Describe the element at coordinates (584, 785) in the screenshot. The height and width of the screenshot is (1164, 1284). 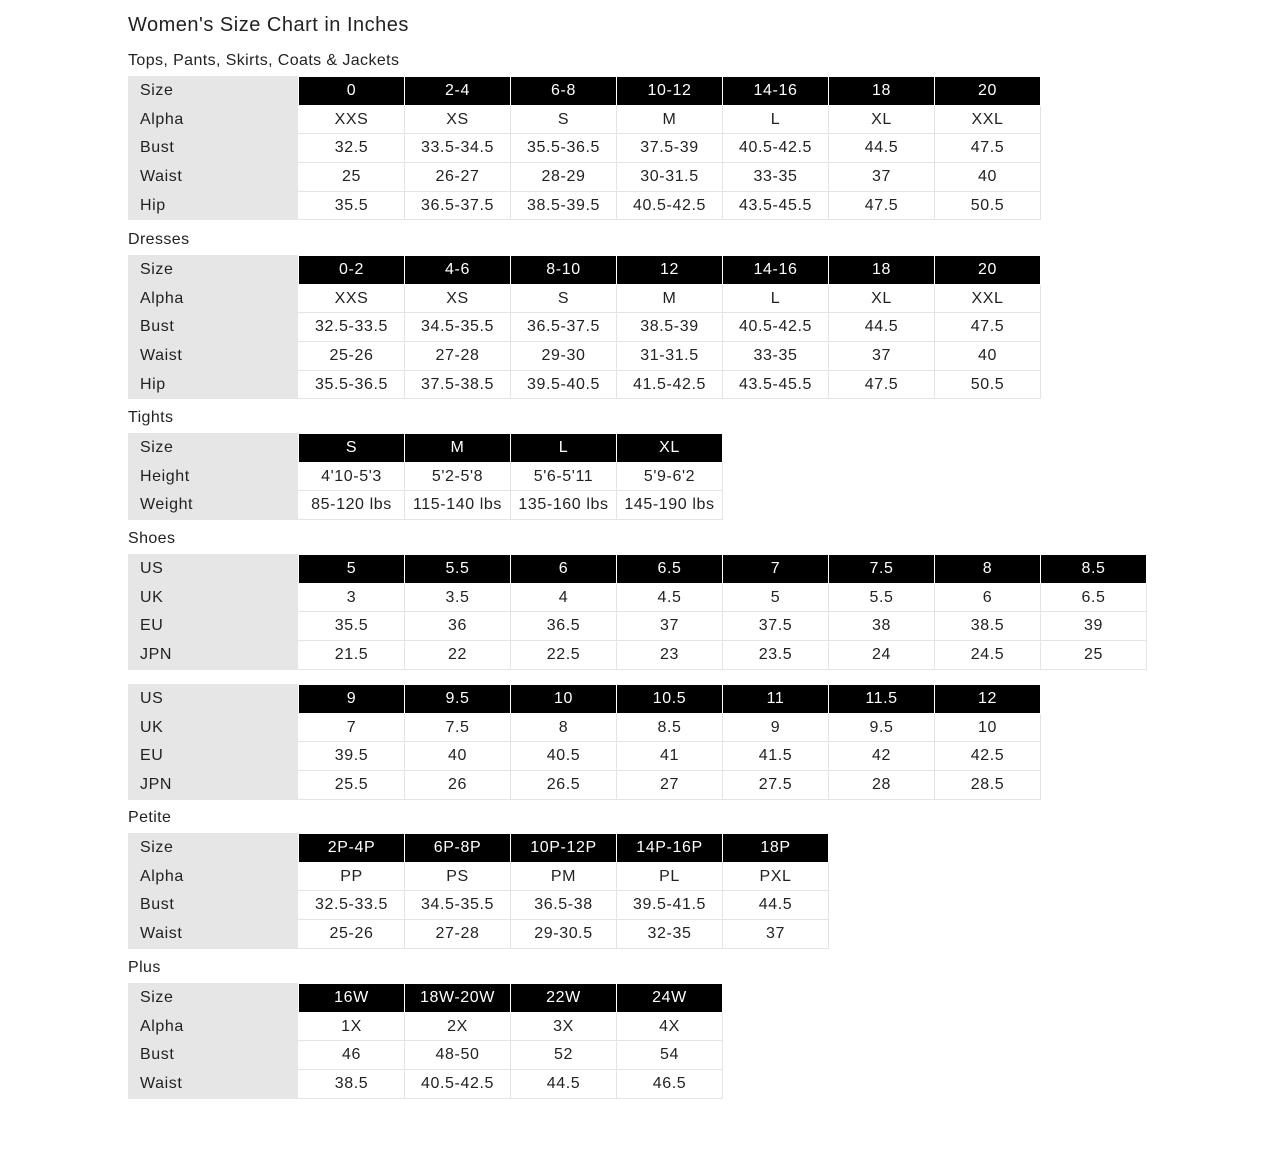
I see `table-row: JPN 25.5 26 26.5 27 27.5 28 28.5` at that location.